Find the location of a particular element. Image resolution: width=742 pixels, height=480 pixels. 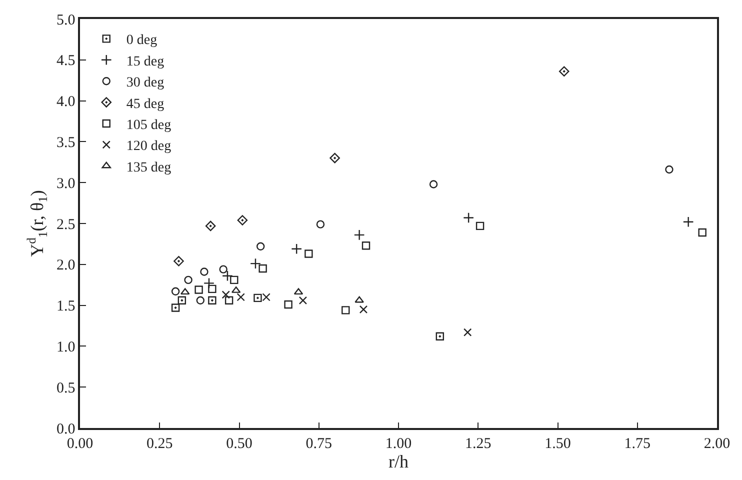

y-tick-label: 0.0 is located at coordinates (66, 429).